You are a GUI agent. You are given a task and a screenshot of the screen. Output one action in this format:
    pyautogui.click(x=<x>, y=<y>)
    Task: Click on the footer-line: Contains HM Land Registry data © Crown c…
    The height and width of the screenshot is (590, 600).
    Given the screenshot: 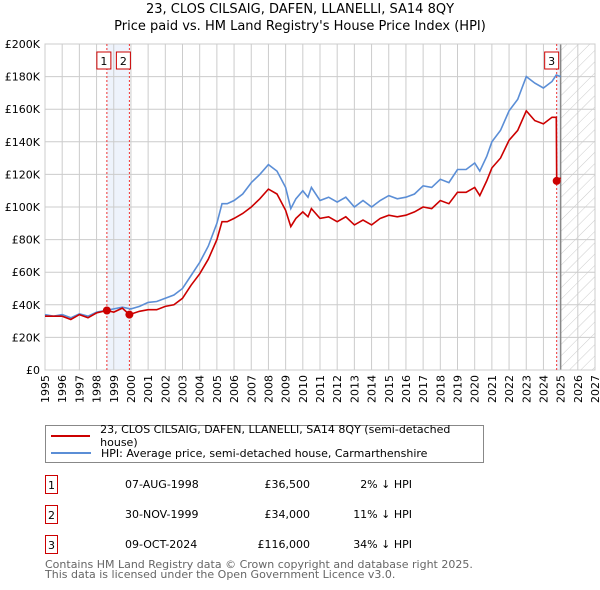 What is the action you would take?
    pyautogui.click(x=259, y=564)
    